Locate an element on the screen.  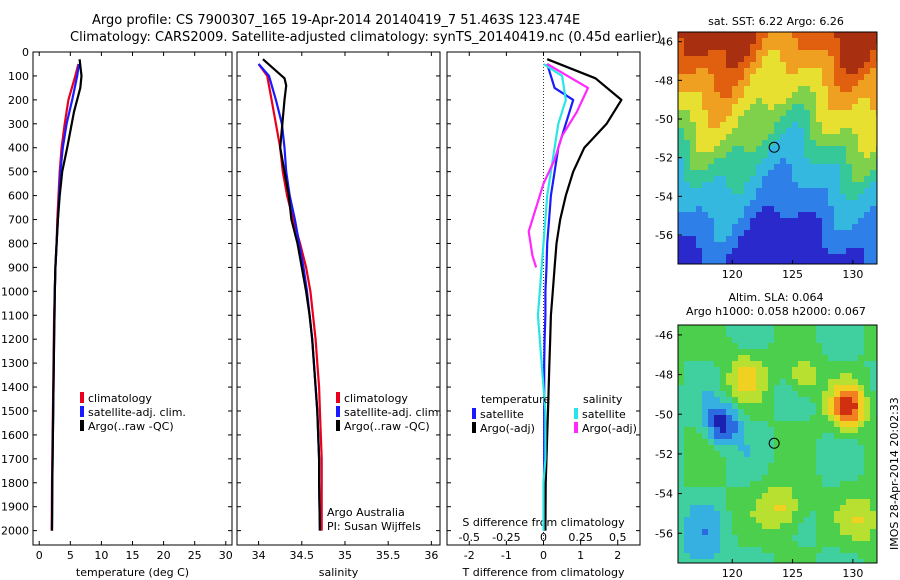
map-lat-label: -56 is located at coordinates (664, 533).